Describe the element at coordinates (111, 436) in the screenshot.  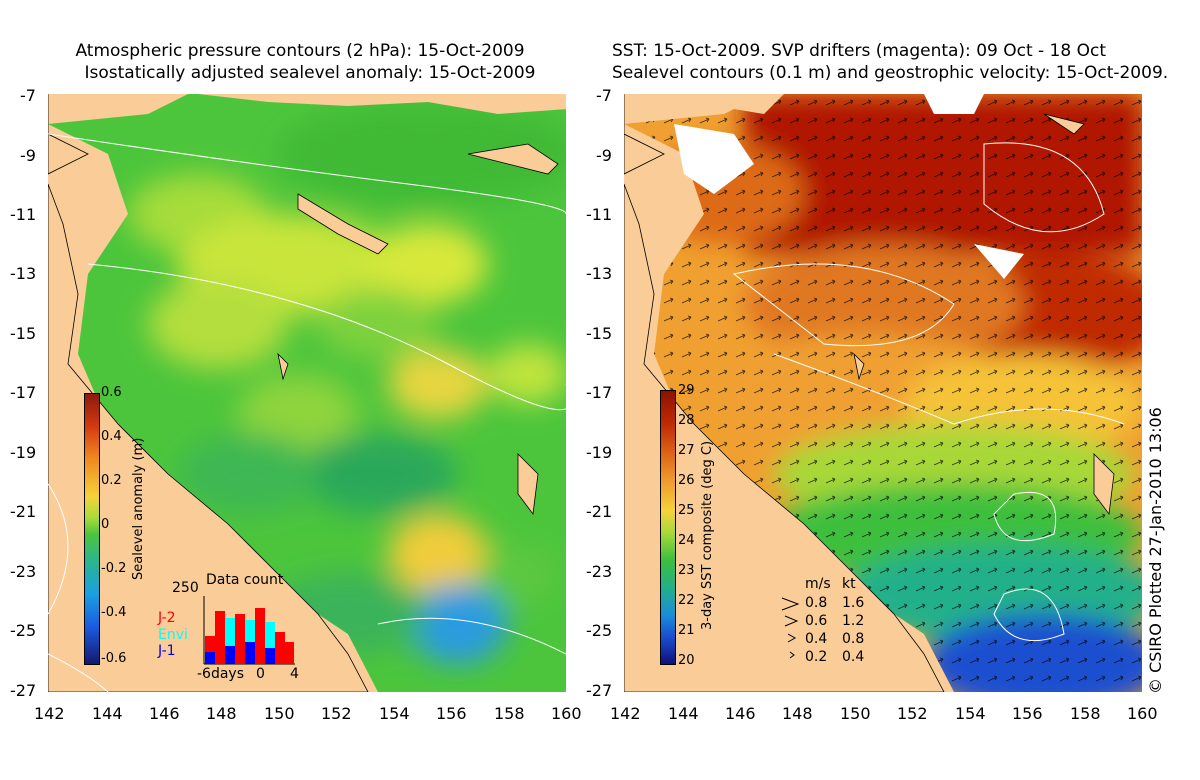
I see `sla-colorbar-tick: 0.4` at that location.